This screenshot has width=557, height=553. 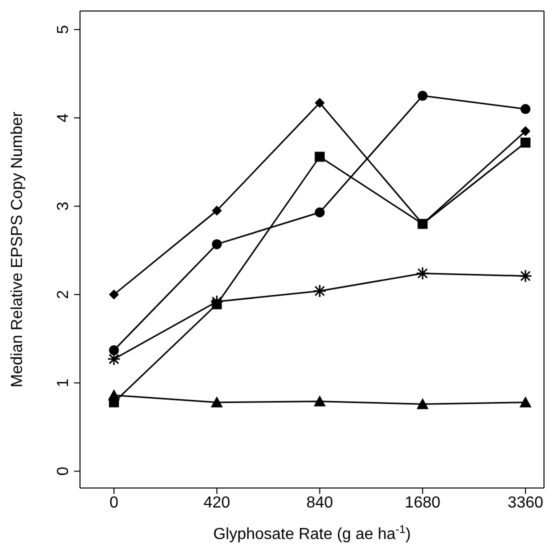 What do you see at coordinates (526, 503) in the screenshot?
I see `x-tick-label: 3360` at bounding box center [526, 503].